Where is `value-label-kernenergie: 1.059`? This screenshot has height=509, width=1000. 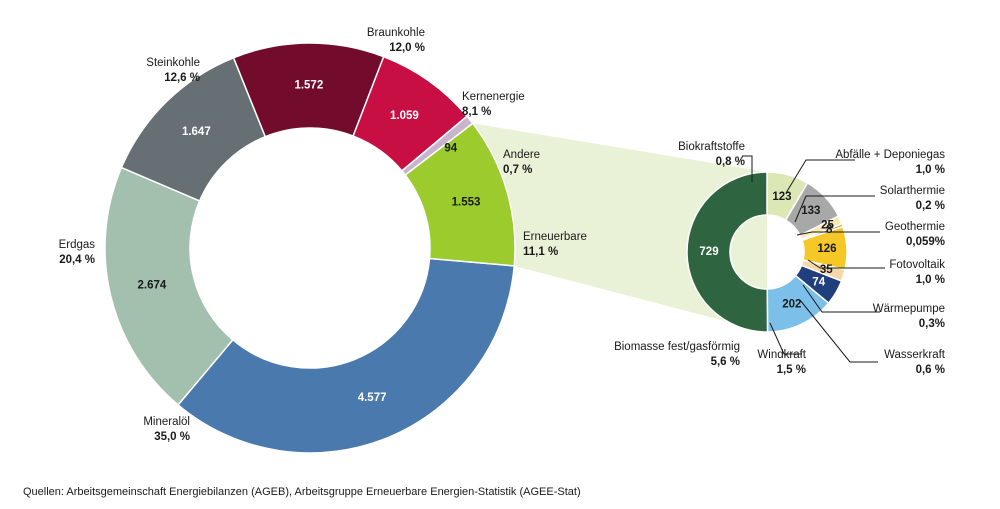 value-label-kernenergie: 1.059 is located at coordinates (404, 116).